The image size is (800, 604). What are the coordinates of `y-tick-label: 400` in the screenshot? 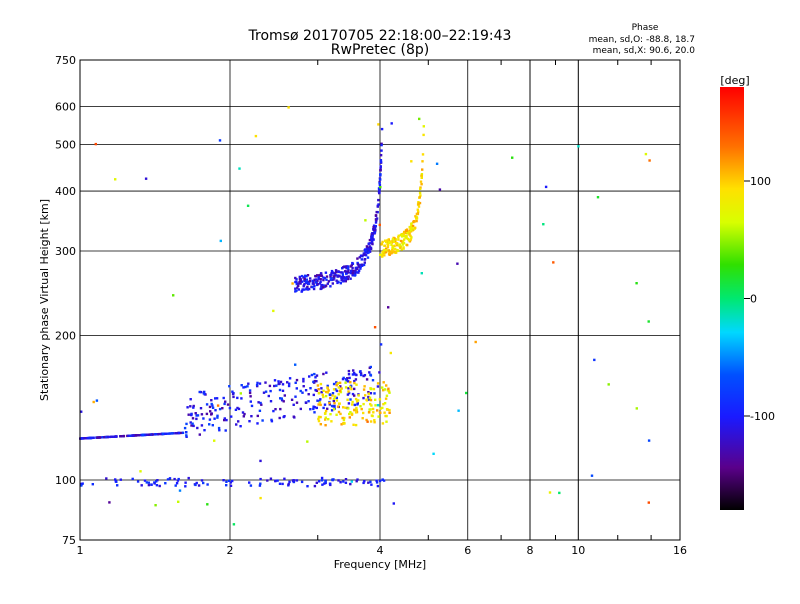 It's located at (65, 191).